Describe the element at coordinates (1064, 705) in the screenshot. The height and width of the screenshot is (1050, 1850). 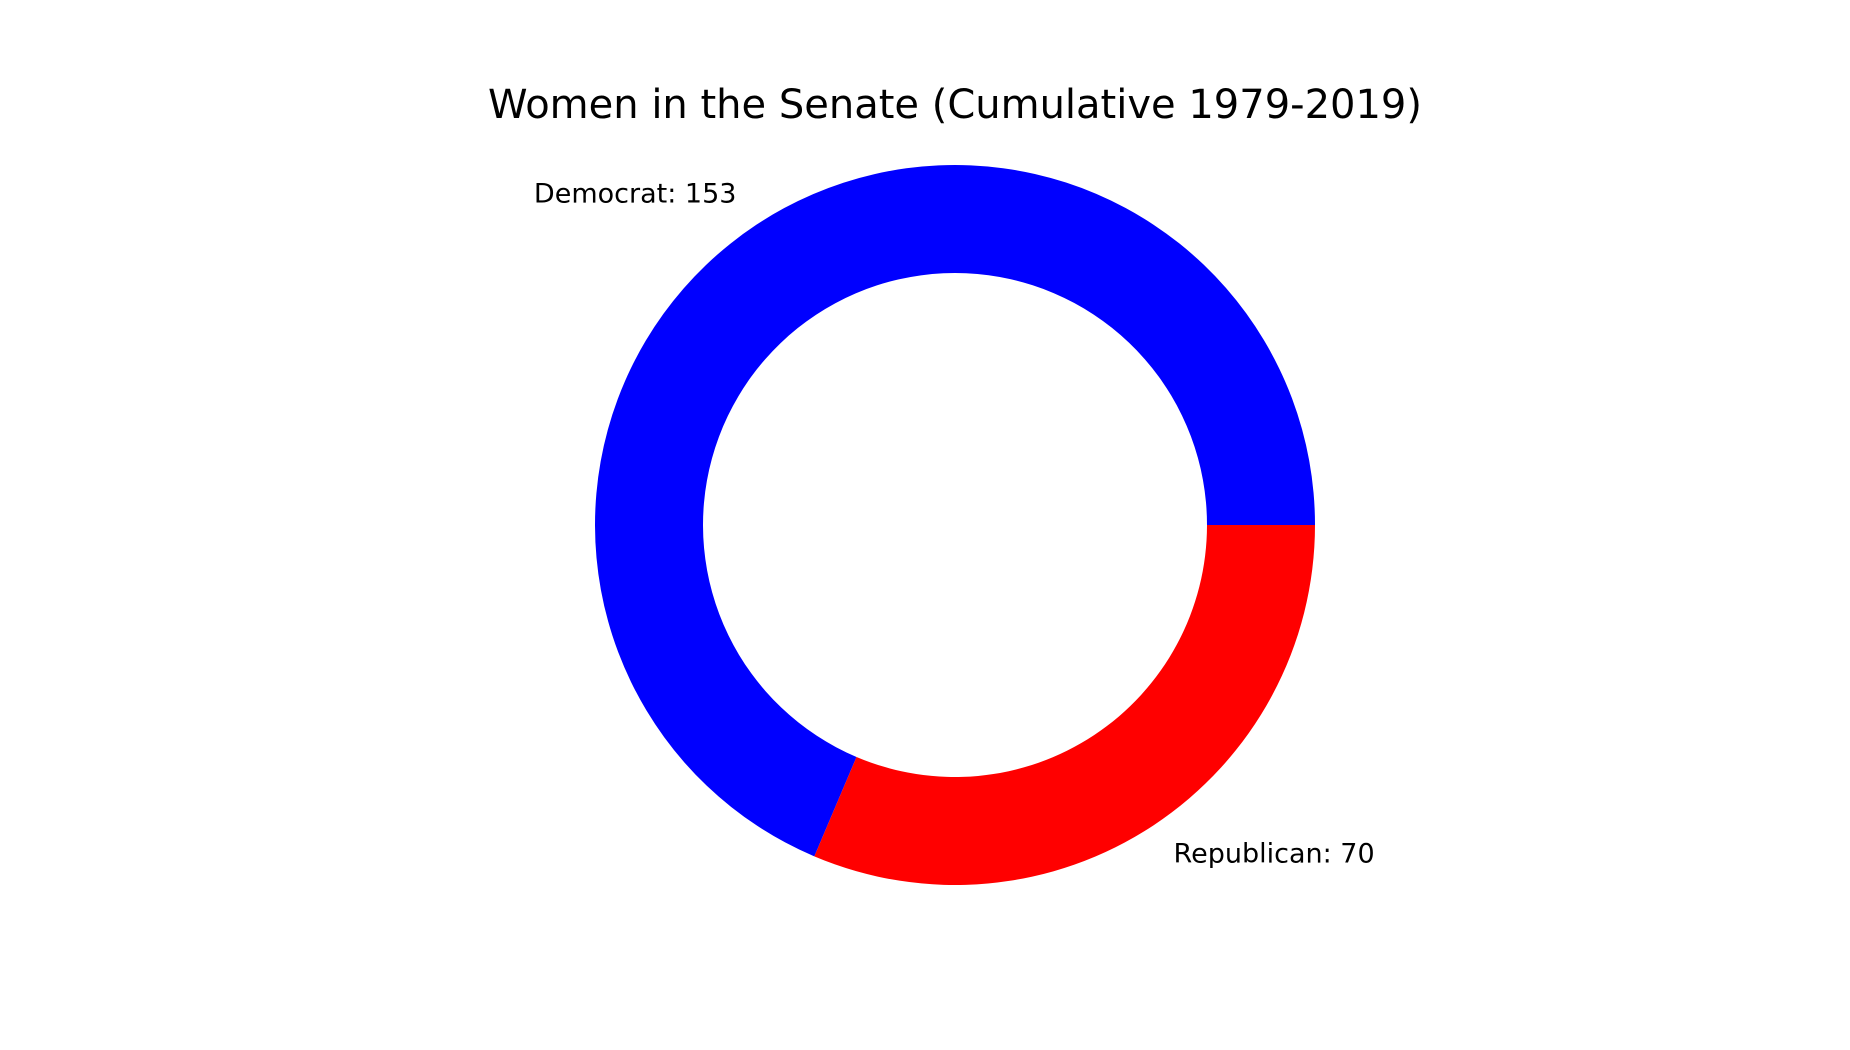
I see `slice-republican` at that location.